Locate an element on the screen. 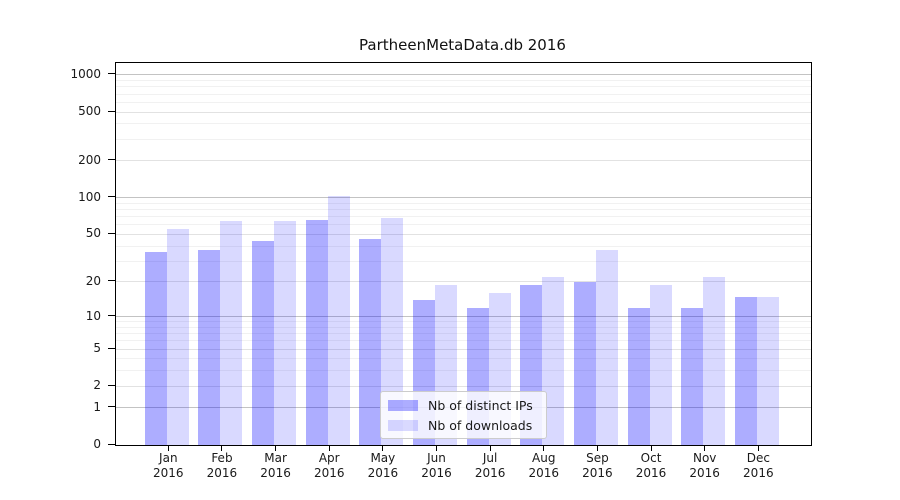 The height and width of the screenshot is (500, 900). chart-title: PartheenMetaData.db 2016 is located at coordinates (462, 45).